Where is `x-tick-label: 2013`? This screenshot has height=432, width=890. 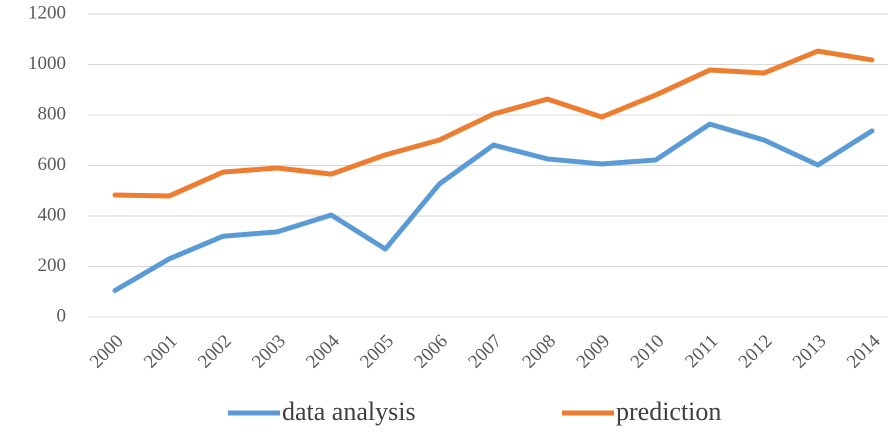
x-tick-label: 2013 is located at coordinates (810, 352).